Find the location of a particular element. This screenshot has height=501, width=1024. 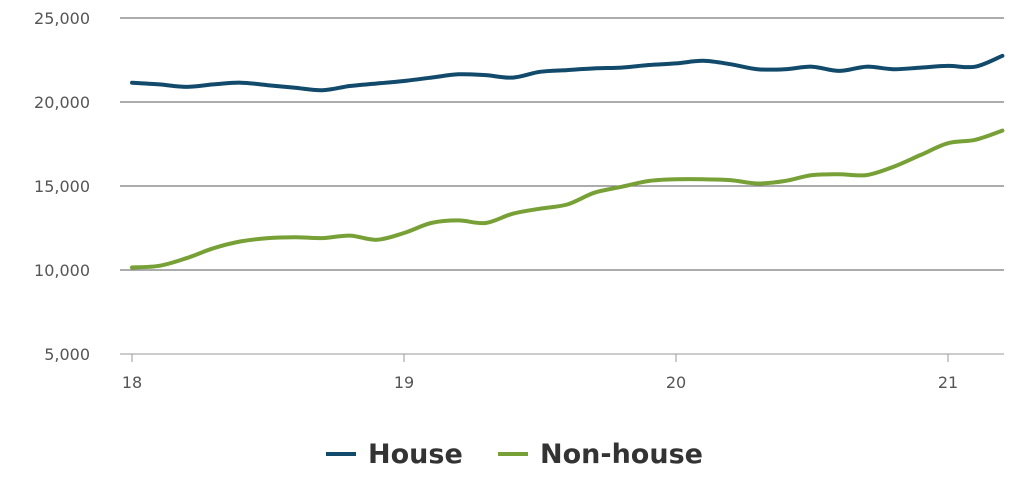

legend-item: House is located at coordinates (394, 454).